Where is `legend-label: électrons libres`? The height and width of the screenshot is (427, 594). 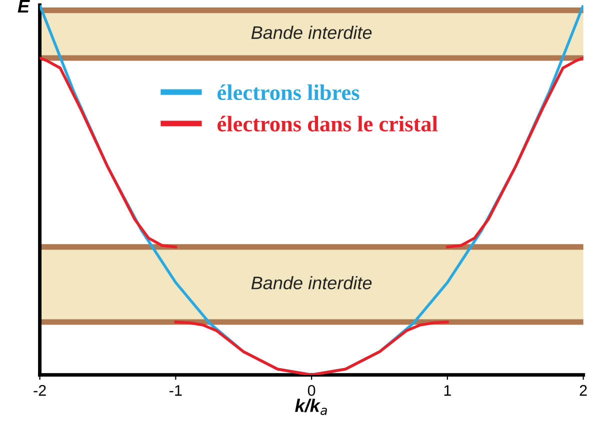
legend-label: électrons libres is located at coordinates (289, 92).